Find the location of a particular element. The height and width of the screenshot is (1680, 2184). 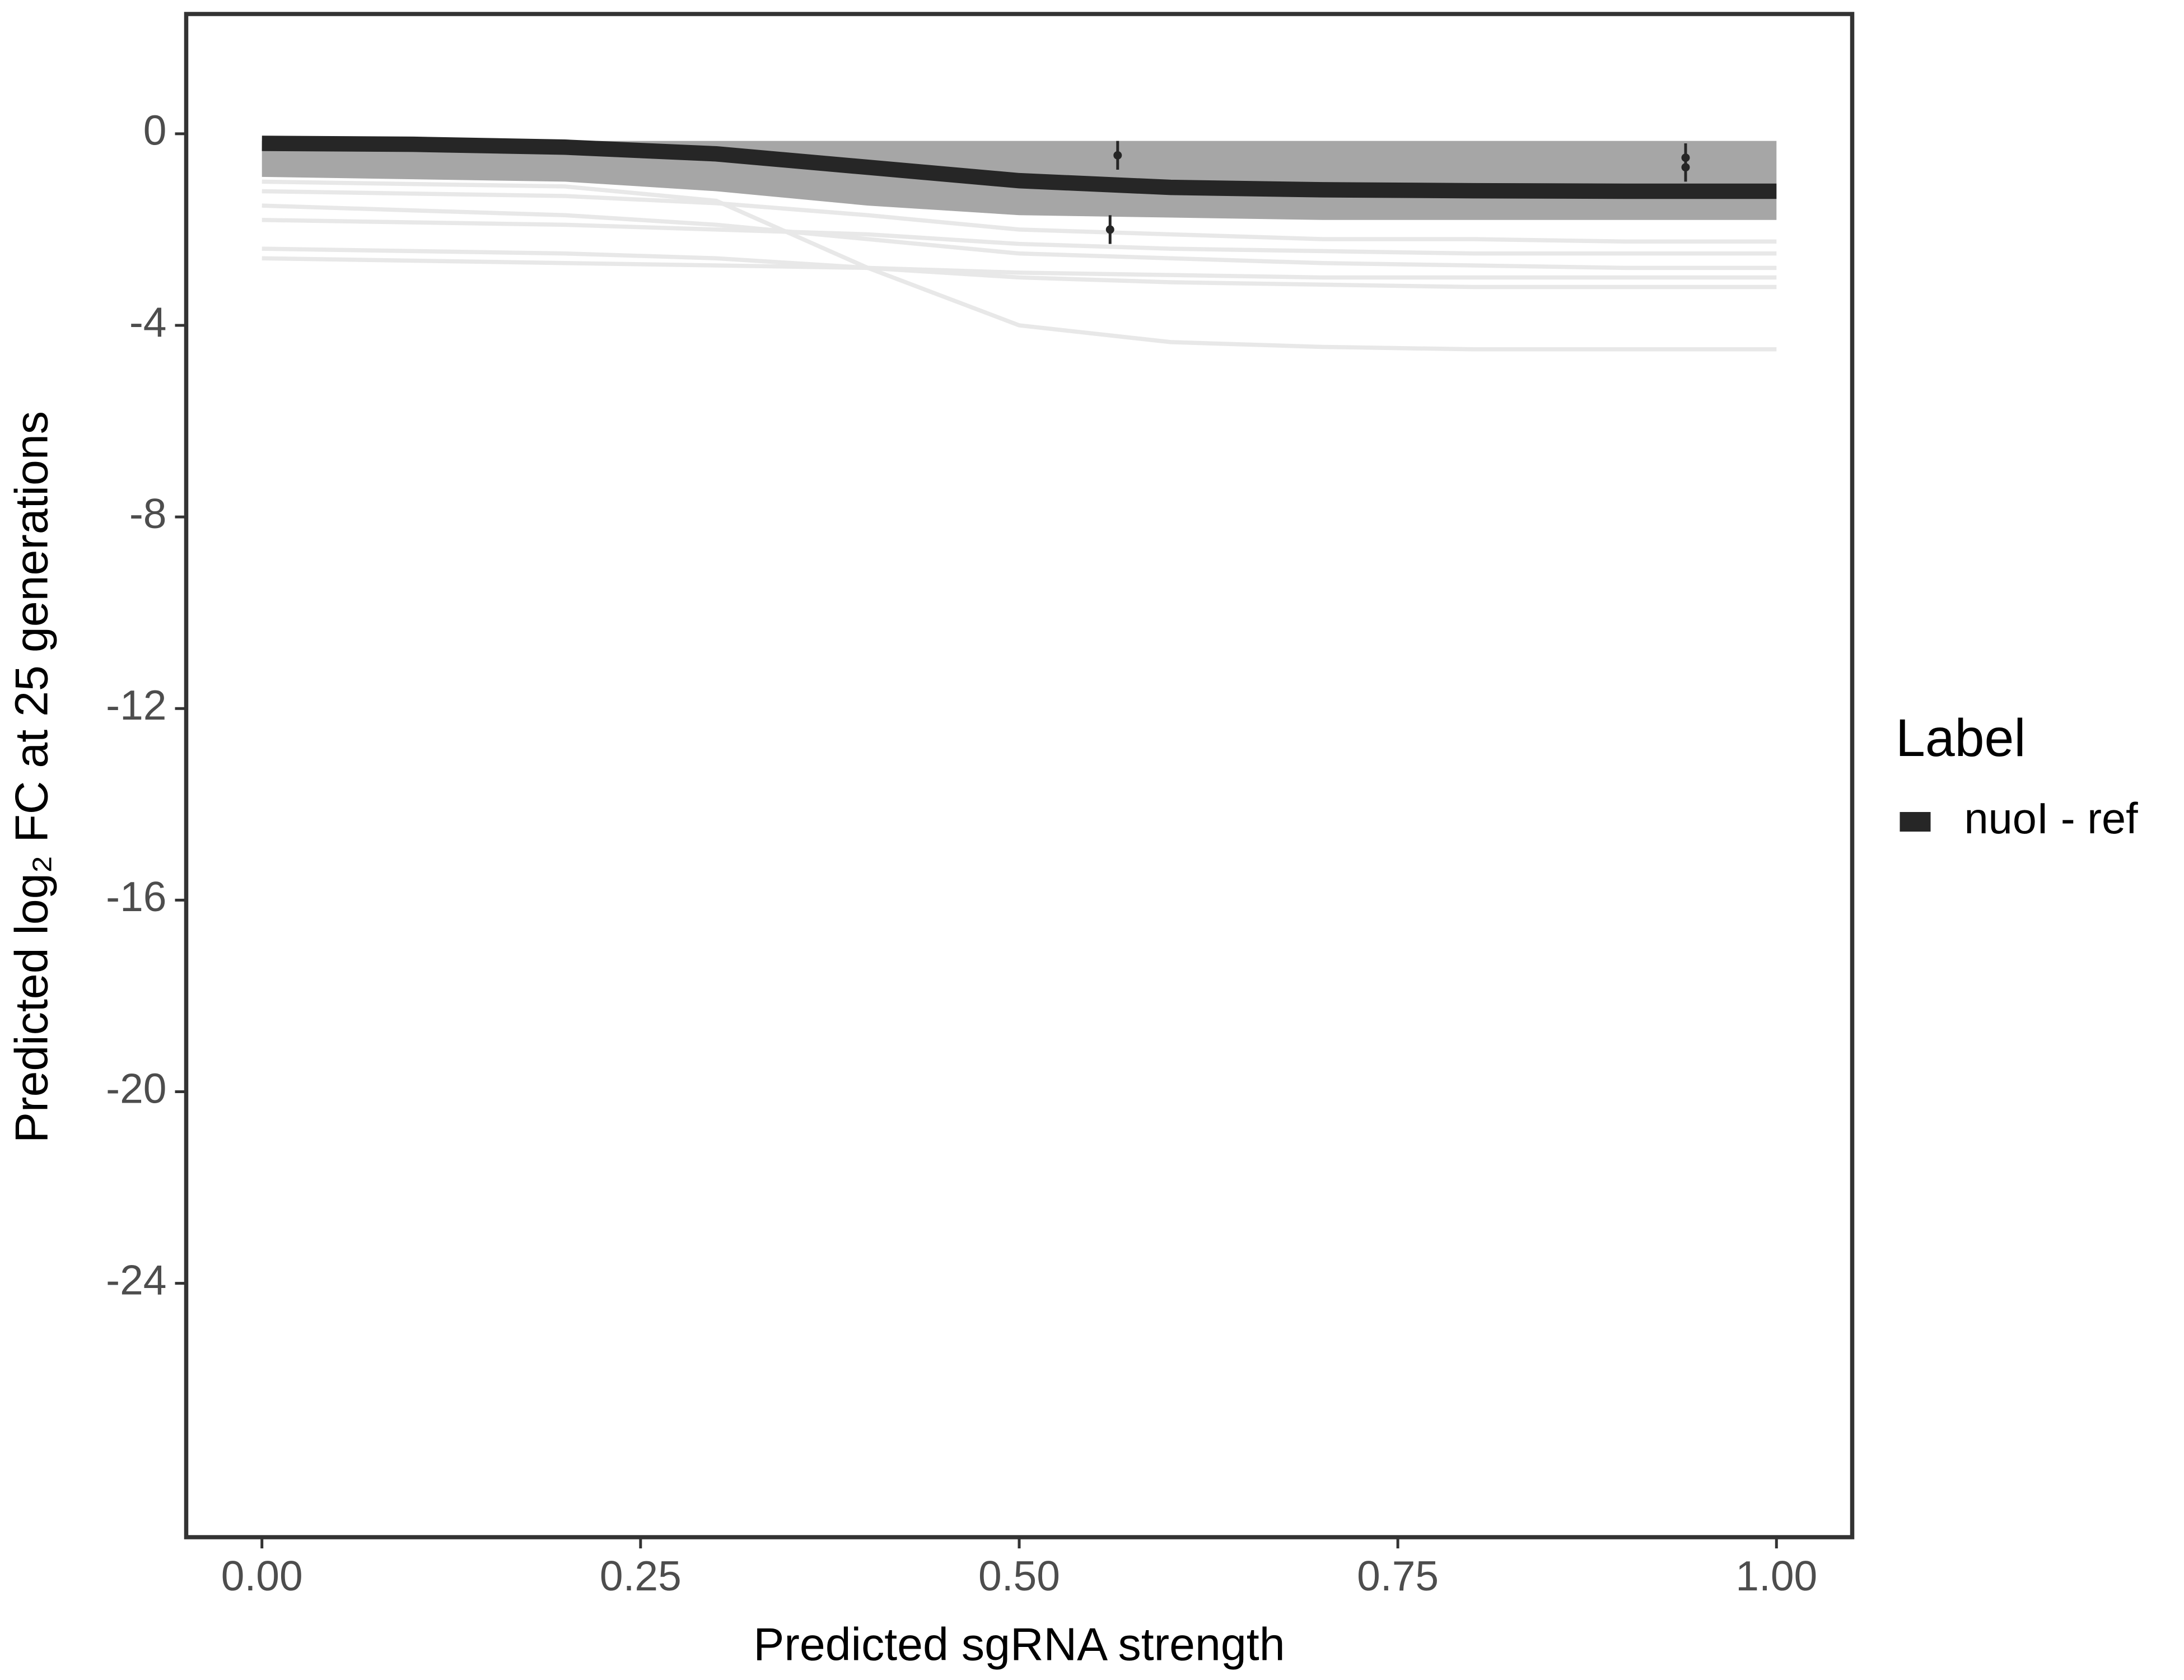

x-tick-label: 0.75 is located at coordinates (1398, 1576).